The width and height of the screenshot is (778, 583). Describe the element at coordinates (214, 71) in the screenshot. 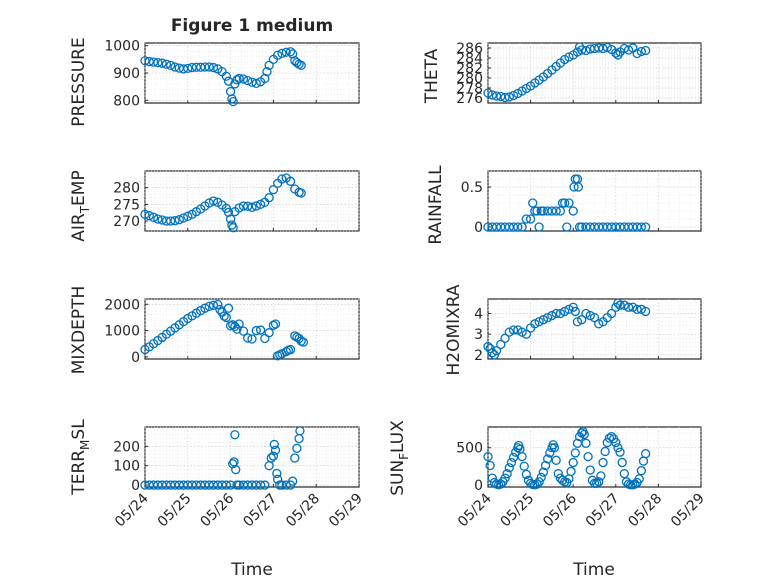

I see `subplot-pressure: Figure 1 medium PRESSURE 800 900 1000` at that location.